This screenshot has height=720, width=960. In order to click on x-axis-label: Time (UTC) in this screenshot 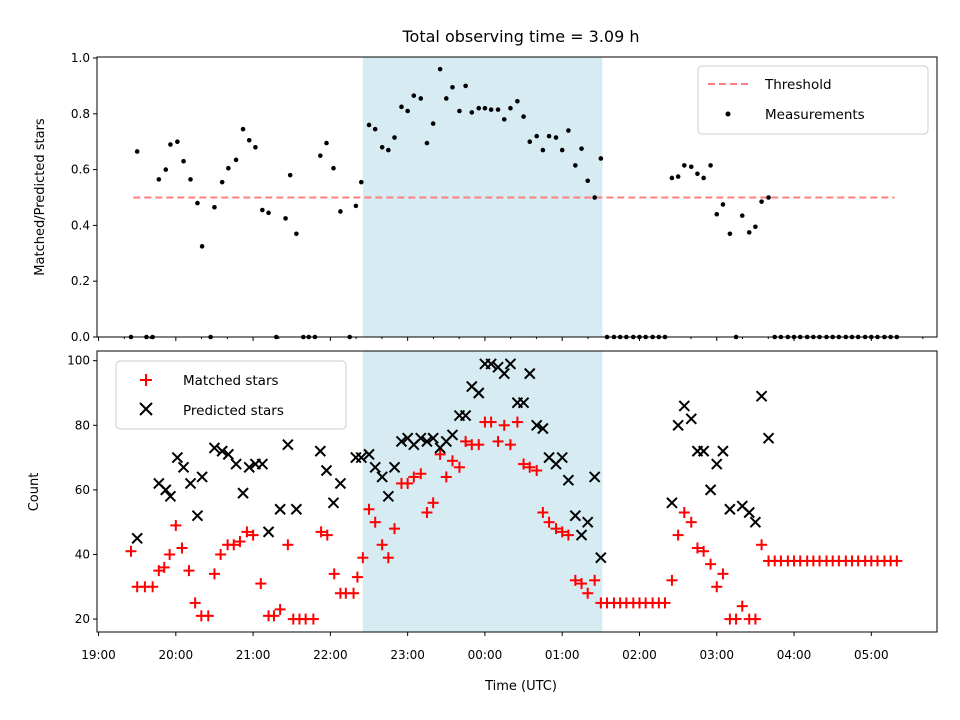, I will do `click(520, 686)`.